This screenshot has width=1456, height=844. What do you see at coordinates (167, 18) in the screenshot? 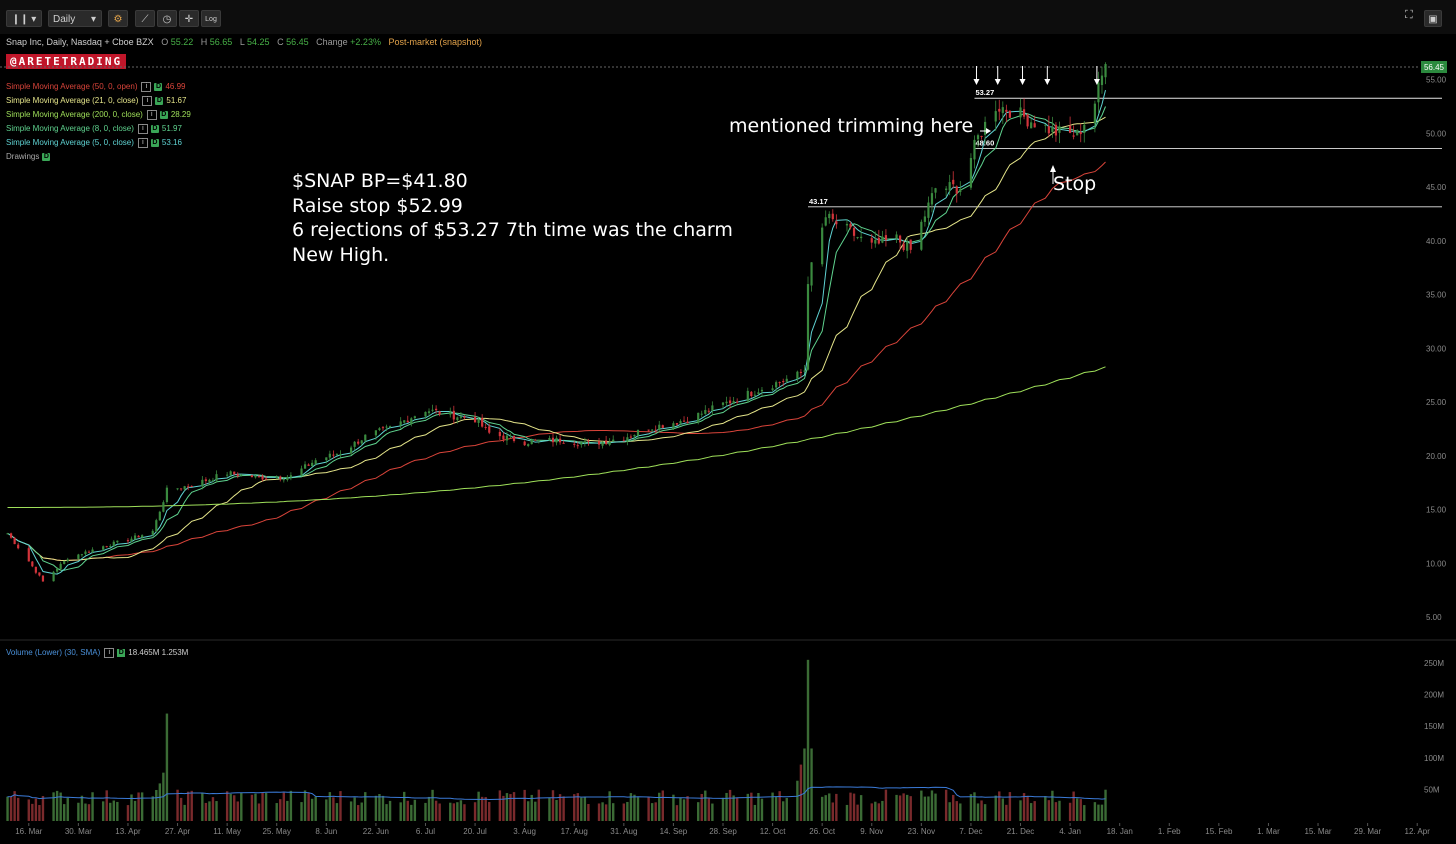
I see `time-button: ◷` at bounding box center [167, 18].